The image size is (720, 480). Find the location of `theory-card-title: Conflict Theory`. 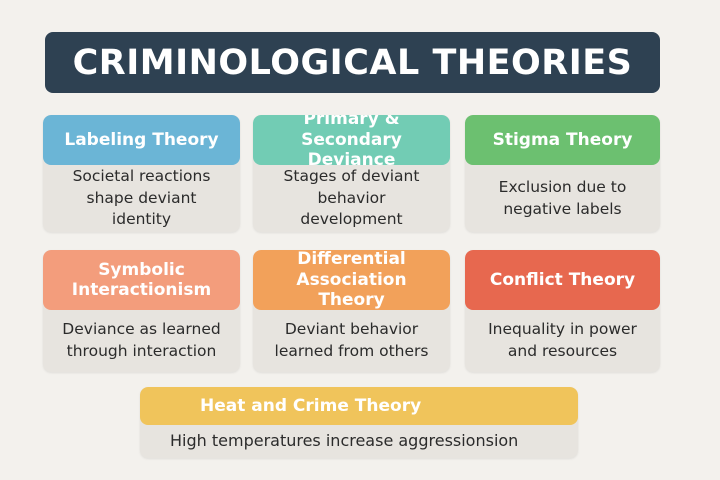

theory-card-title: Conflict Theory is located at coordinates (562, 280).